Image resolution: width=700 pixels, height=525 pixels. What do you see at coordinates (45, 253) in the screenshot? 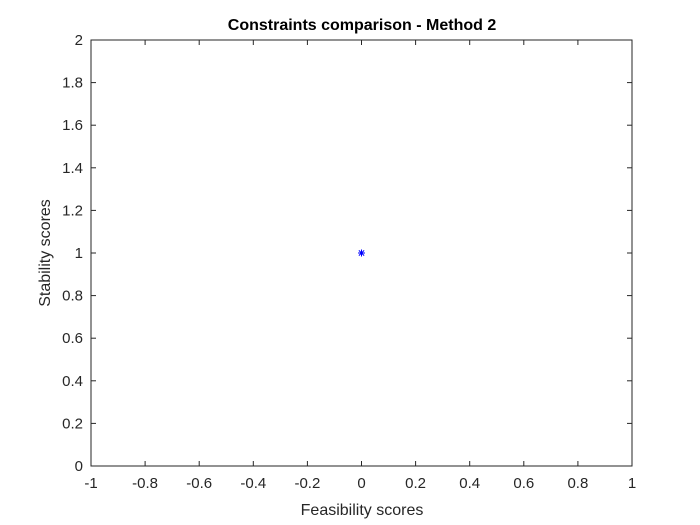
I see `y-axis-label: Stability scores` at bounding box center [45, 253].